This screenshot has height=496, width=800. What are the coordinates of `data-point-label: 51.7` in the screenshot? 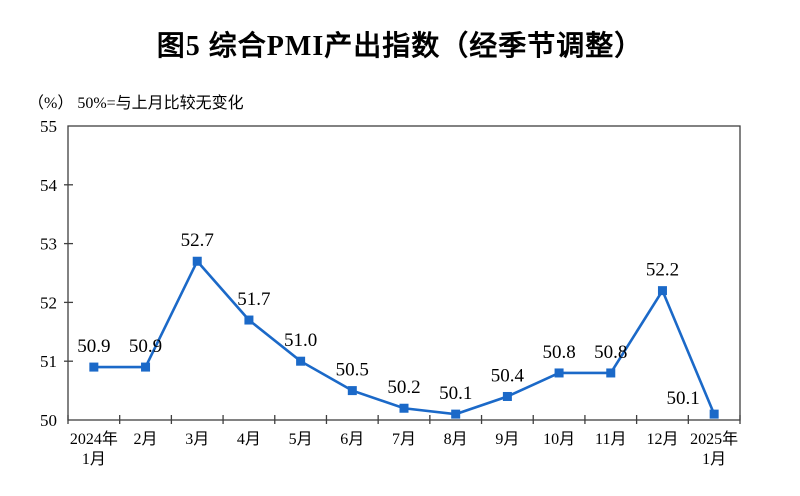 It's located at (253, 299).